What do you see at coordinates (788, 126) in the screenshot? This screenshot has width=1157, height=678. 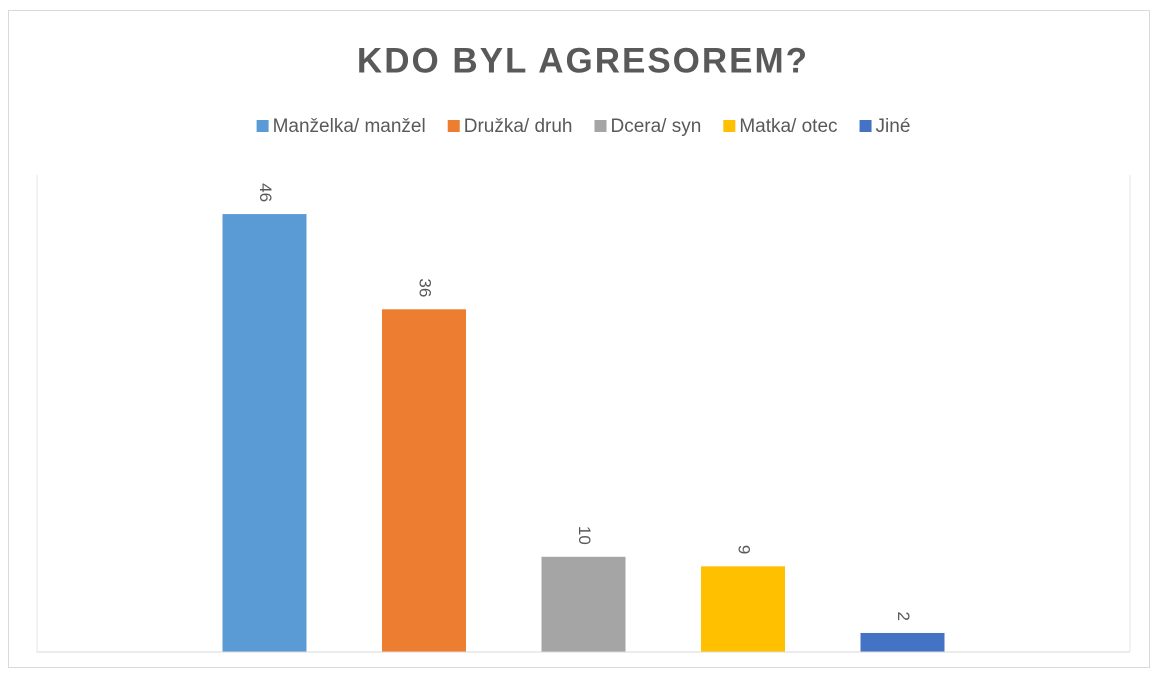 I see `legend-label: Matka/ otec` at bounding box center [788, 126].